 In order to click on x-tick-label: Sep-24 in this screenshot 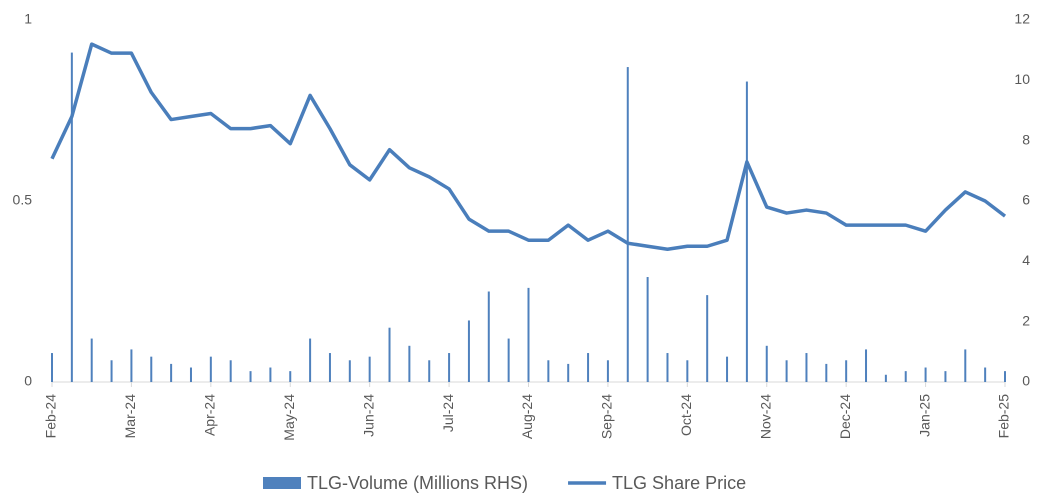, I will do `click(607, 416)`.